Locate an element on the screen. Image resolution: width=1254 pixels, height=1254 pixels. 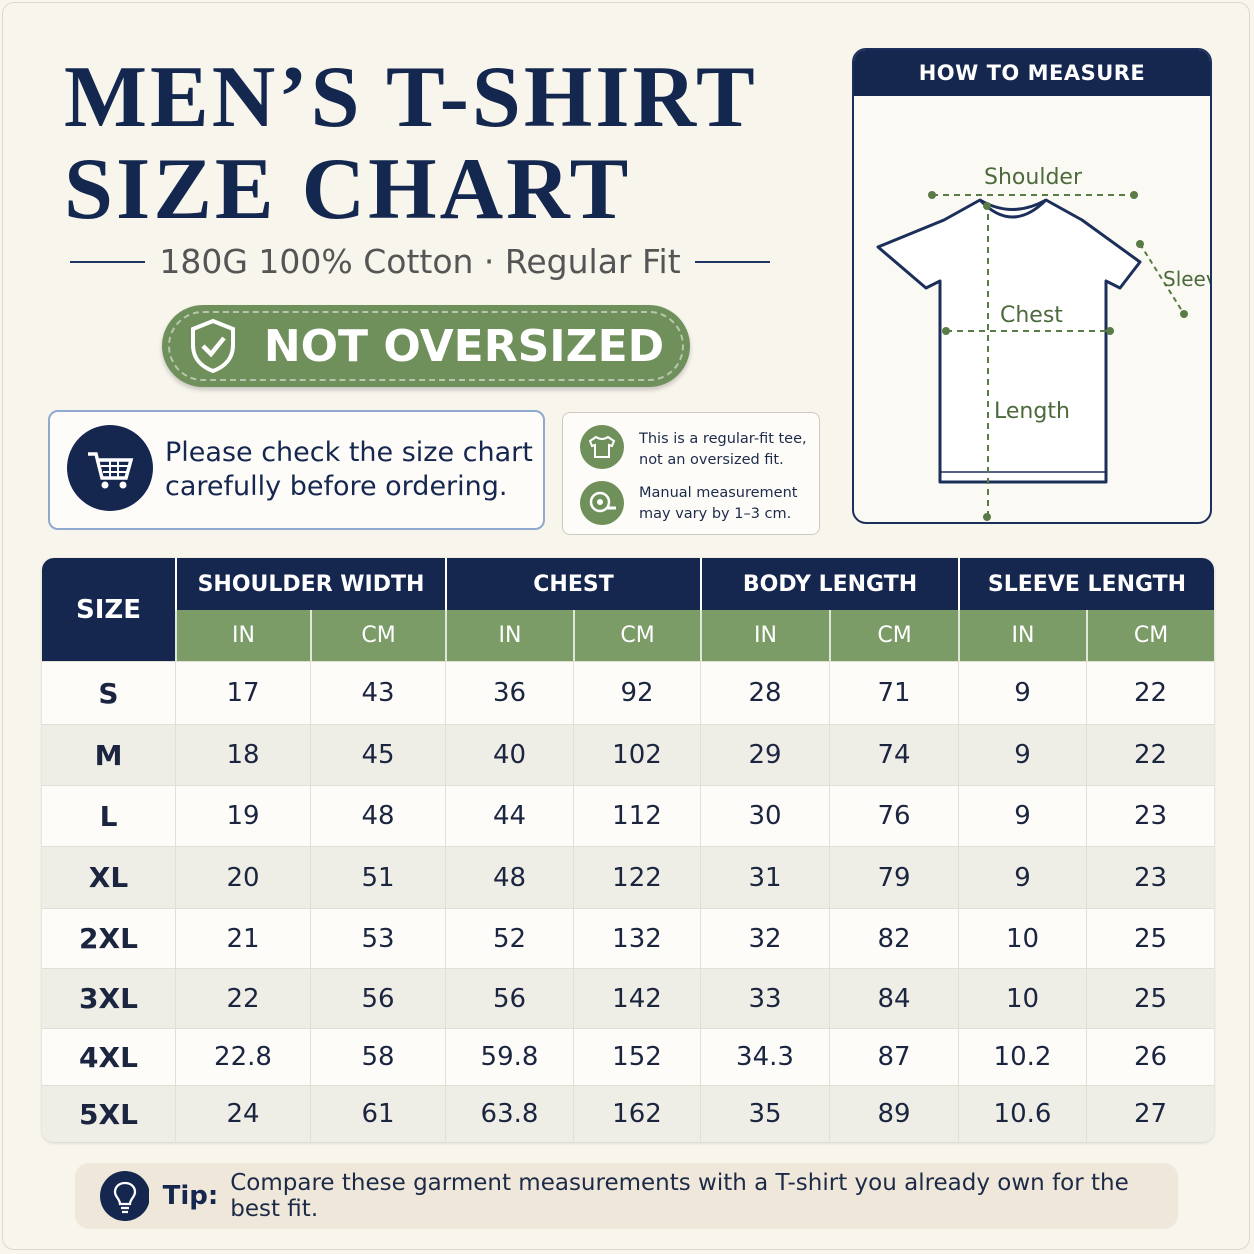
size-cell: L is located at coordinates (108, 815).